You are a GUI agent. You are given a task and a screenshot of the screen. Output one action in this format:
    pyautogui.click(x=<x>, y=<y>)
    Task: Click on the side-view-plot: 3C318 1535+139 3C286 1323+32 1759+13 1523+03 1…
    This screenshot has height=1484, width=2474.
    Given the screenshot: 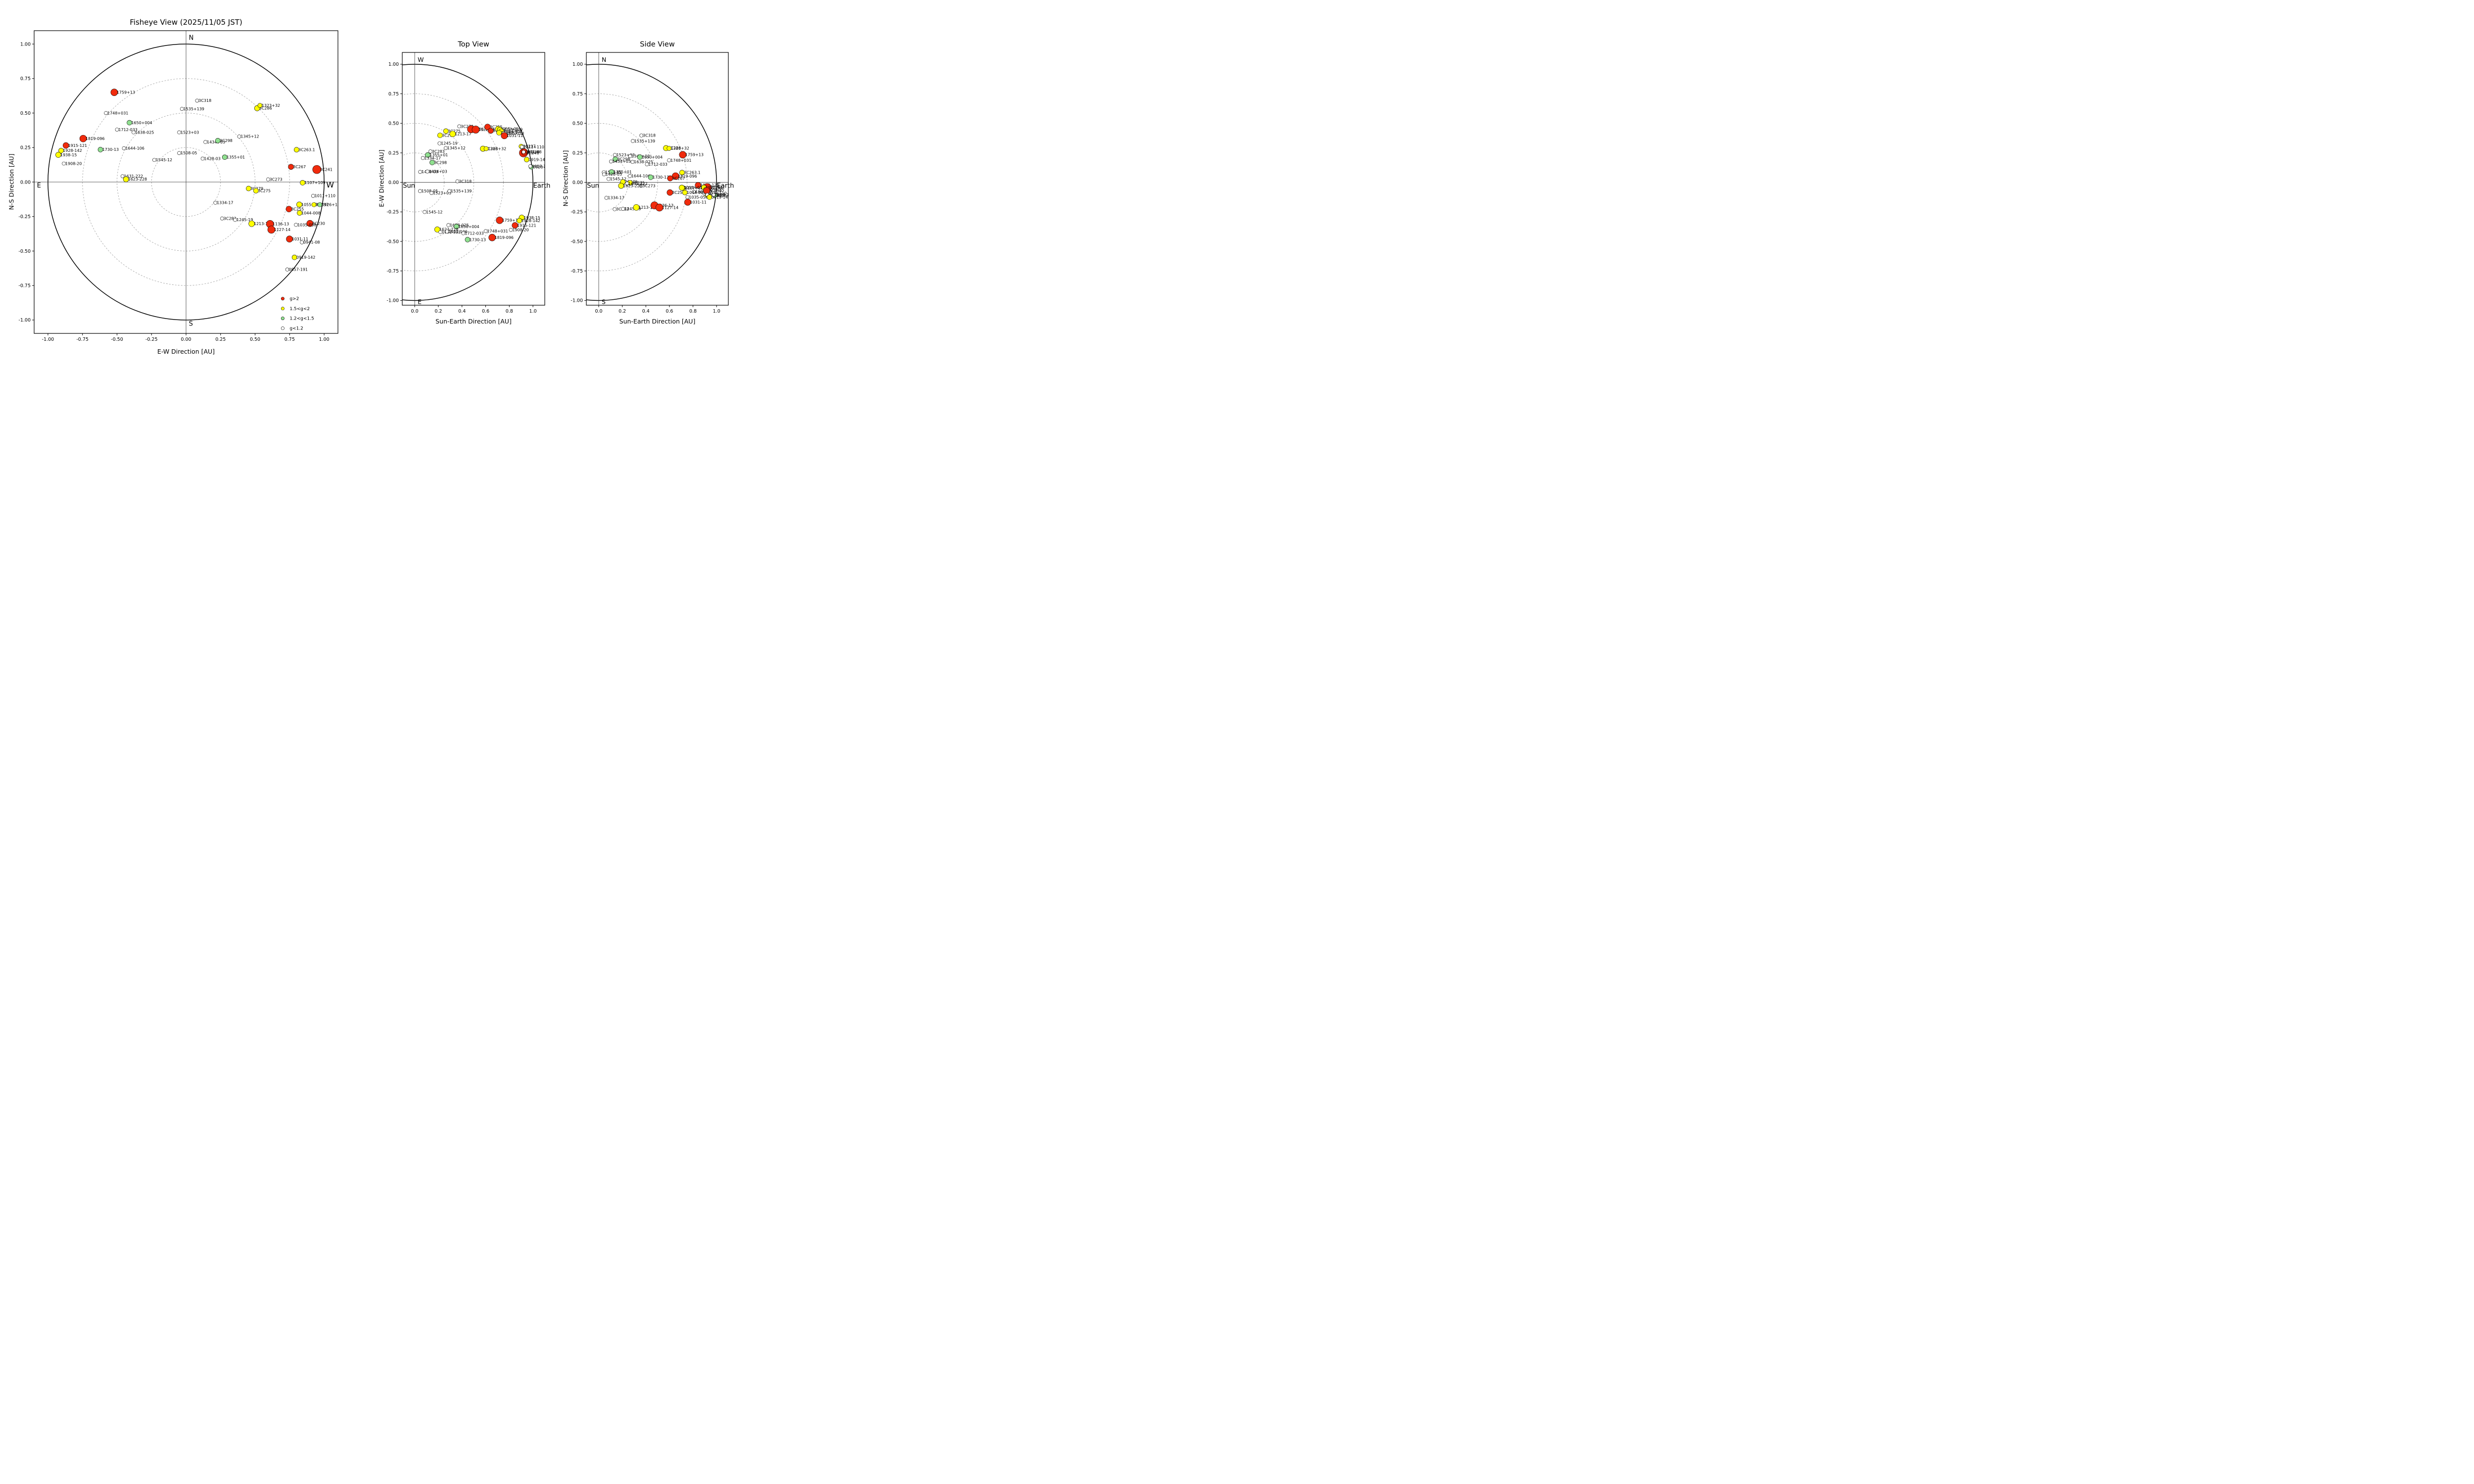 What is the action you would take?
    pyautogui.click(x=649, y=185)
    